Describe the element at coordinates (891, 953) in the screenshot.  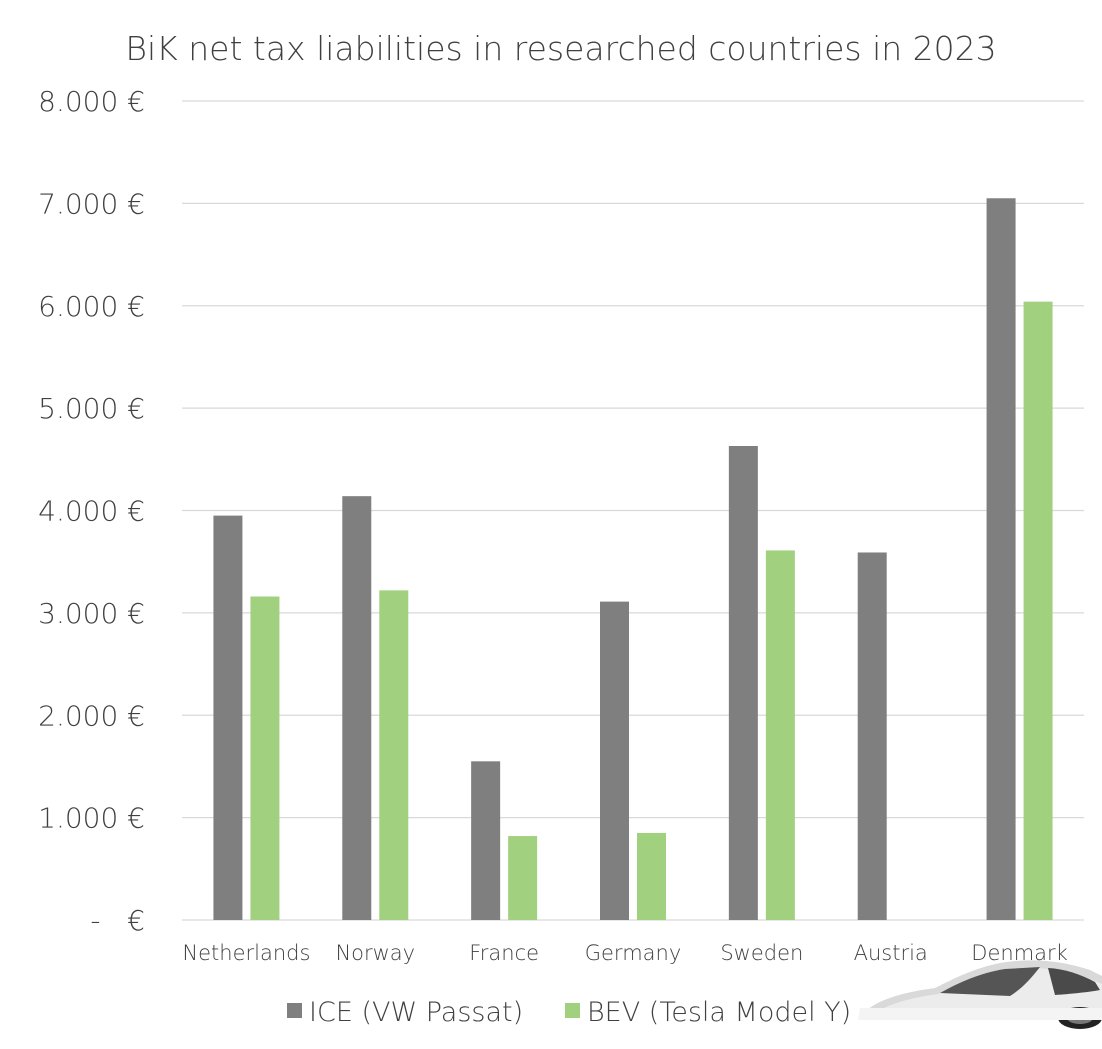
I see `x-tick-label: Austria` at that location.